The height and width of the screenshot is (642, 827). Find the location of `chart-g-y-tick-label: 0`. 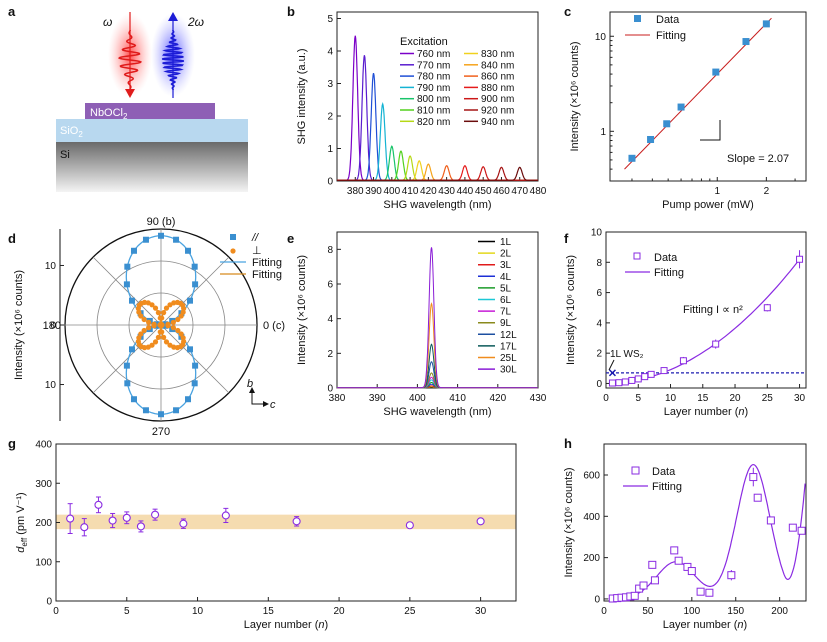

chart-g-y-tick-label: 0 is located at coordinates (49, 602).